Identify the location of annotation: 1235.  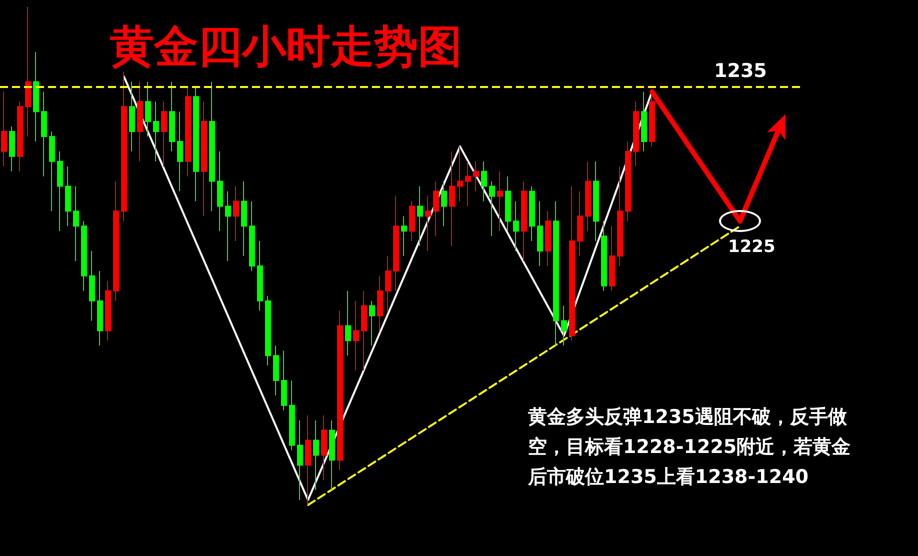
(740, 71).